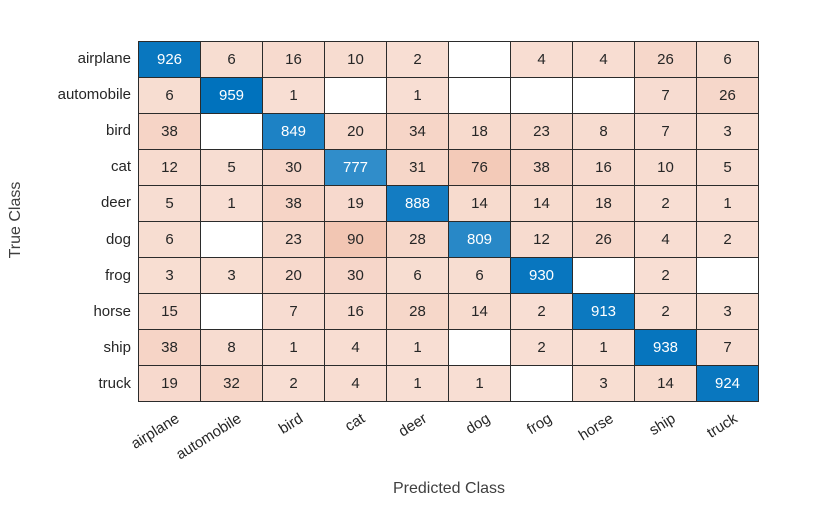  Describe the element at coordinates (413, 425) in the screenshot. I see `col-tick-label: deer` at that location.